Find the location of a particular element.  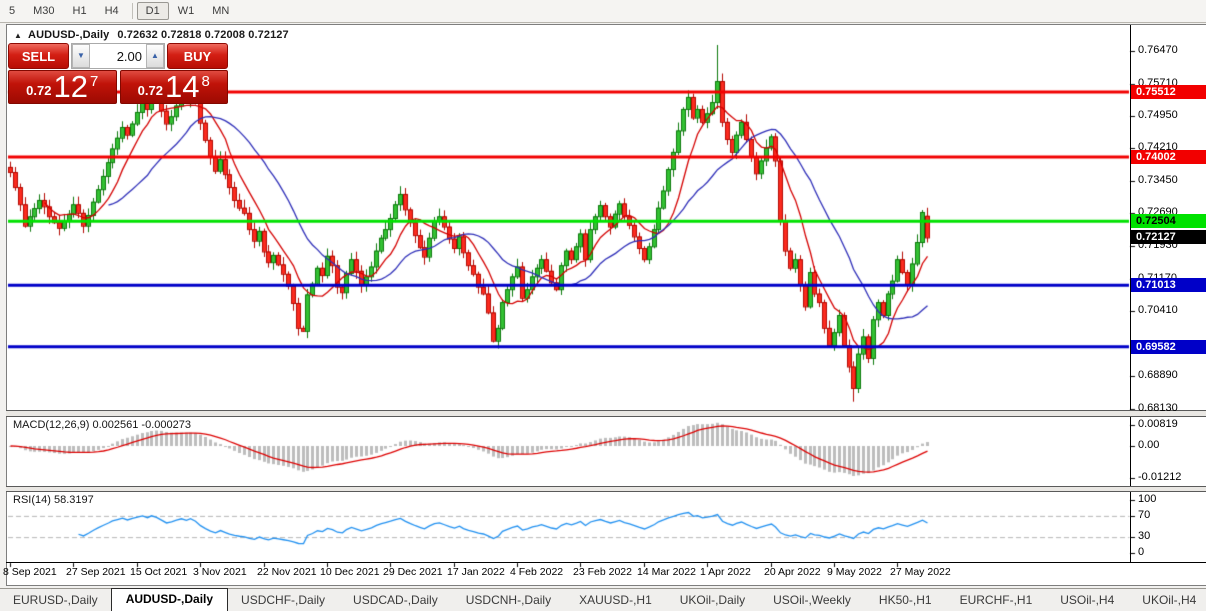

sell-price-prefix: 0.72 is located at coordinates (39, 90).